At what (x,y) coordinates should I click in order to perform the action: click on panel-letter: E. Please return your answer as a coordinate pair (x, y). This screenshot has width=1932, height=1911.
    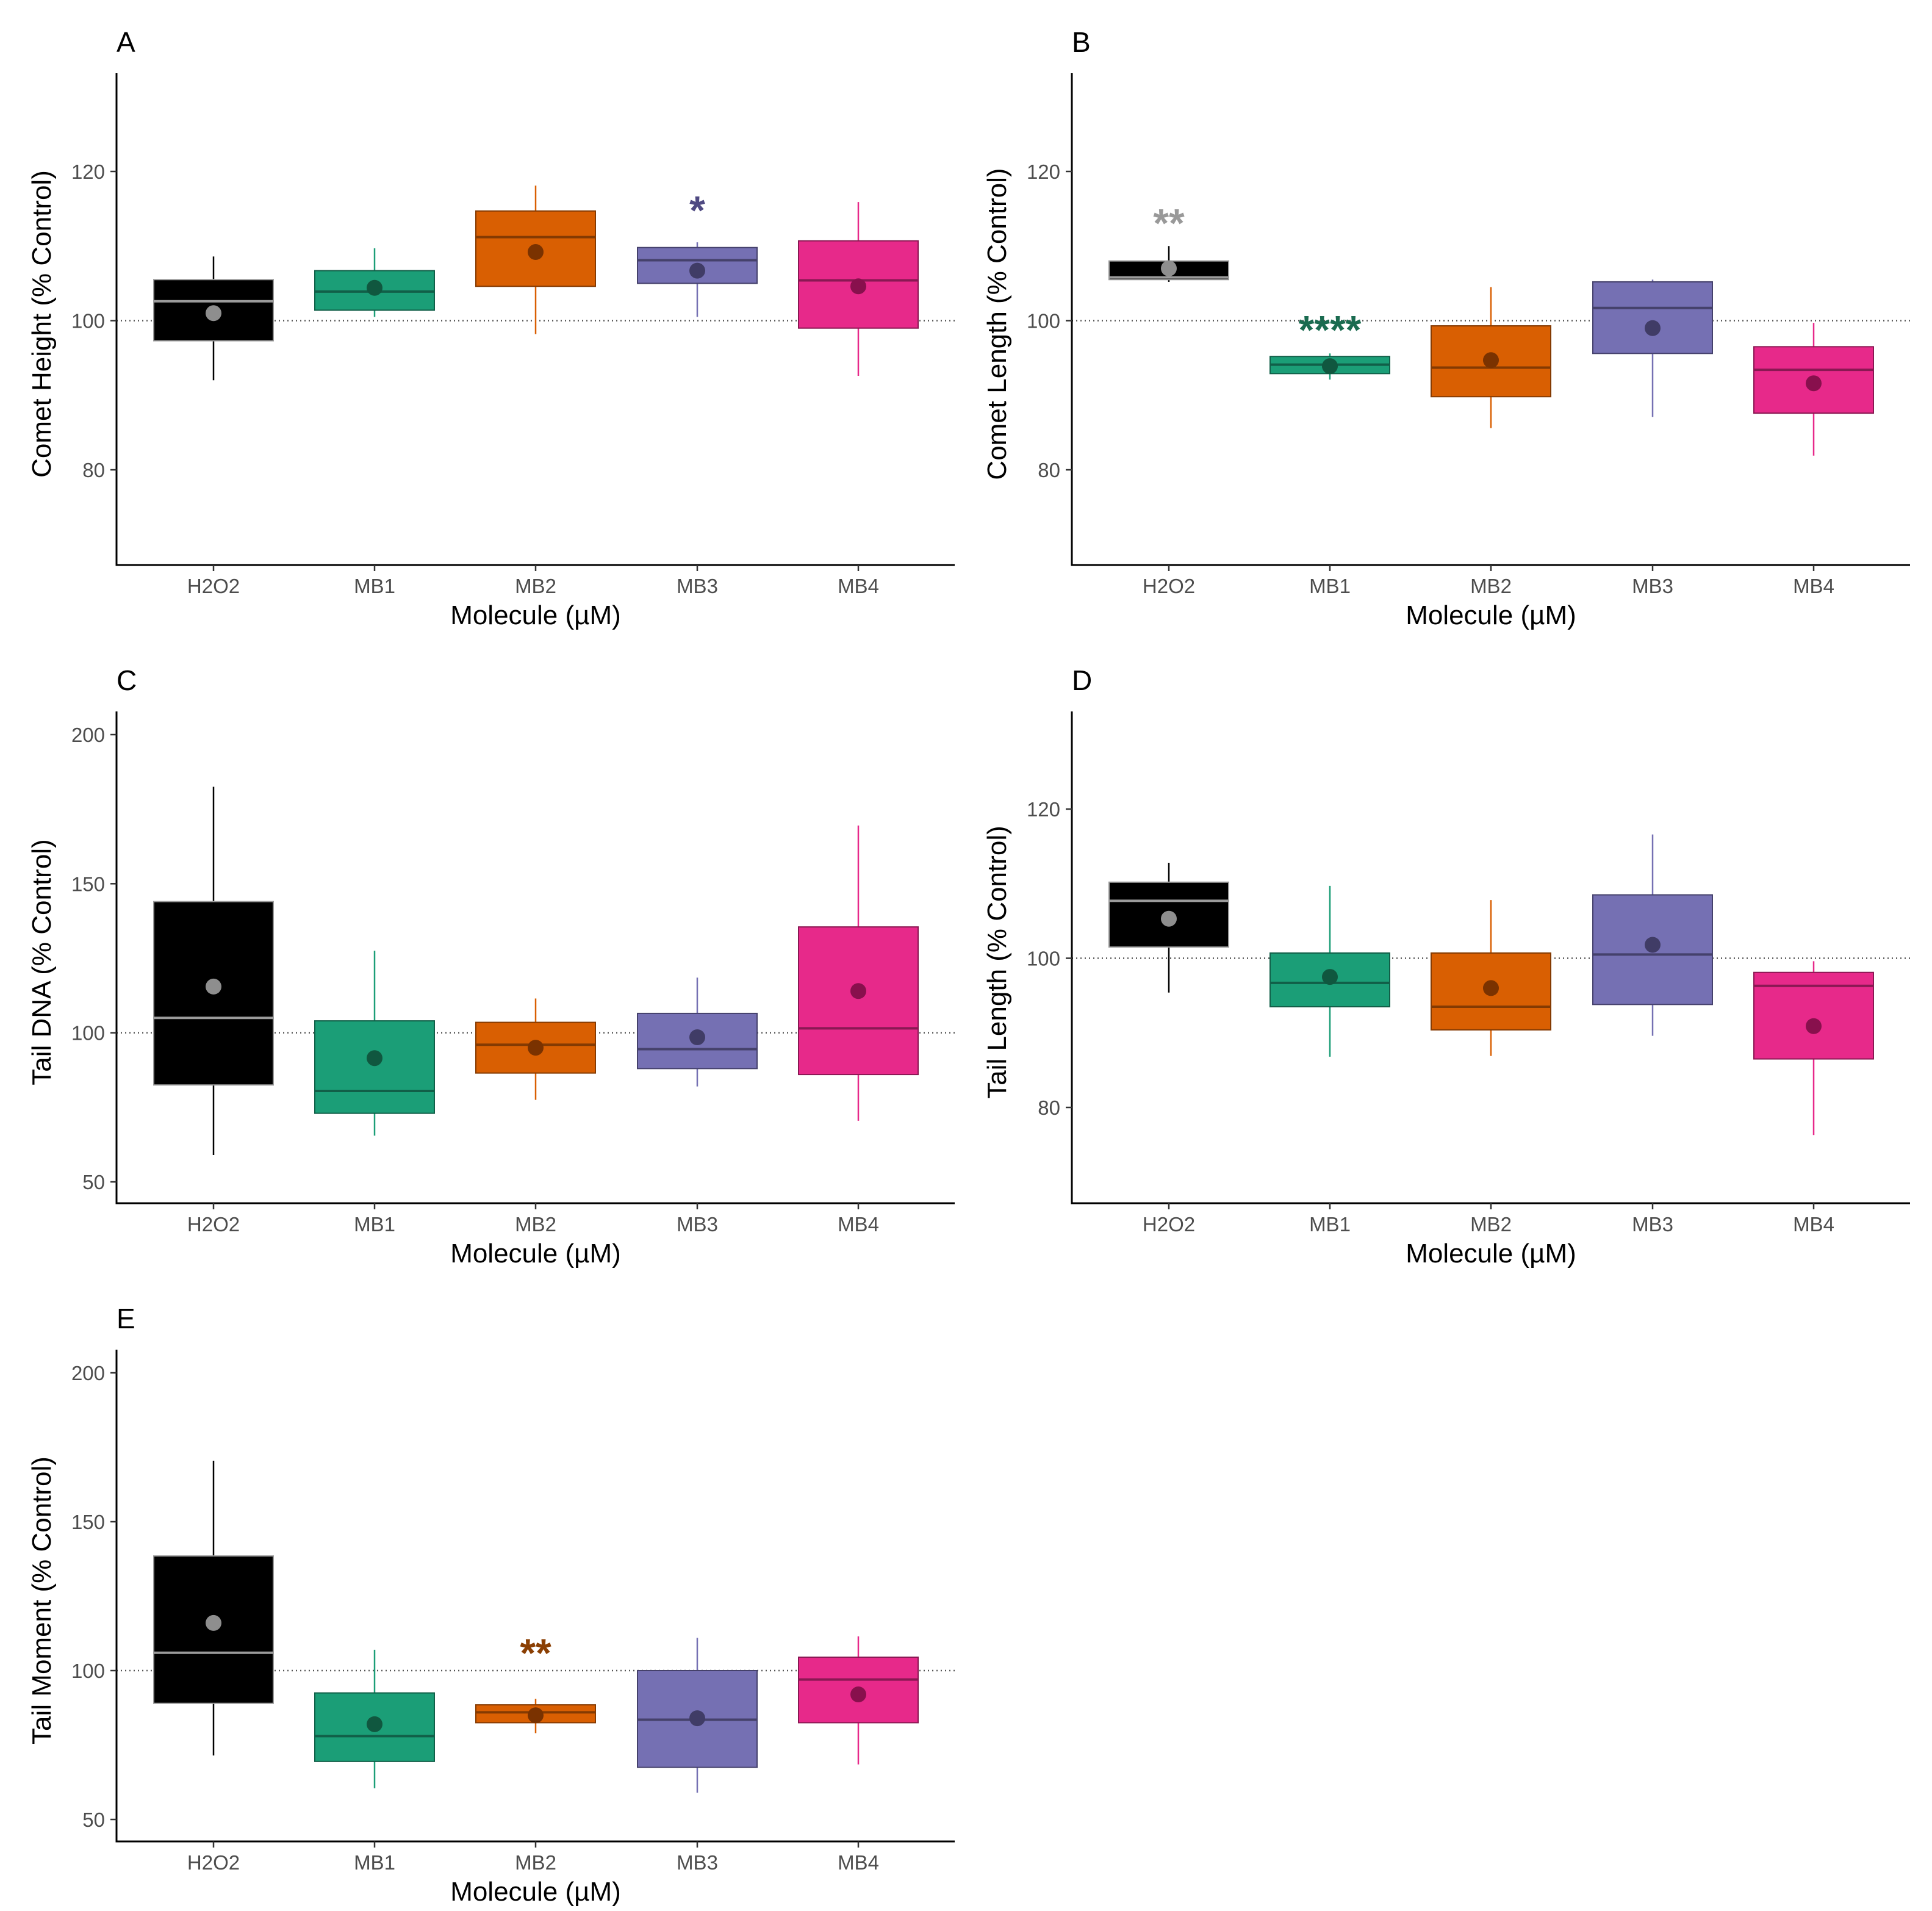
    Looking at the image, I should click on (126, 1319).